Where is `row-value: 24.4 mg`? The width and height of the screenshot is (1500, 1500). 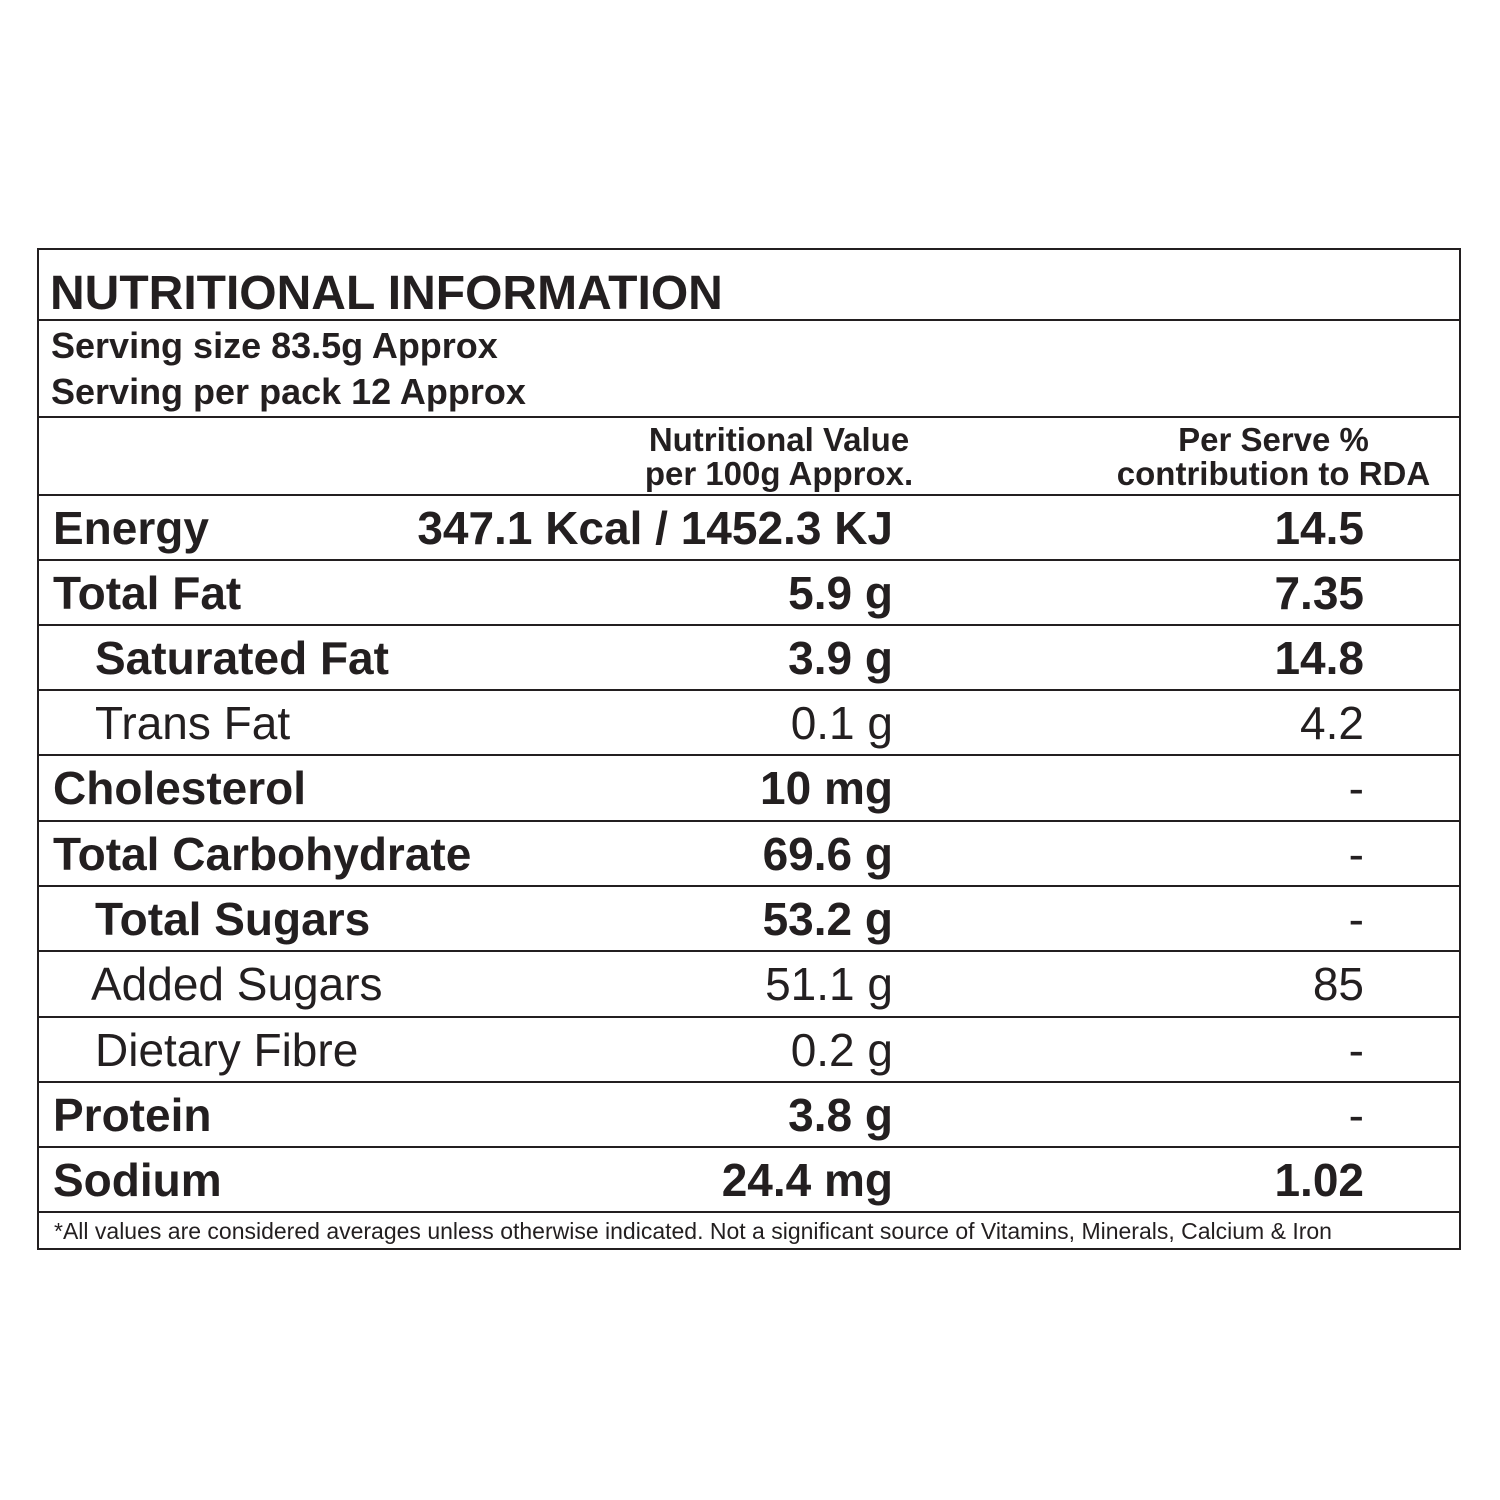
row-value: 24.4 mg is located at coordinates (807, 1180).